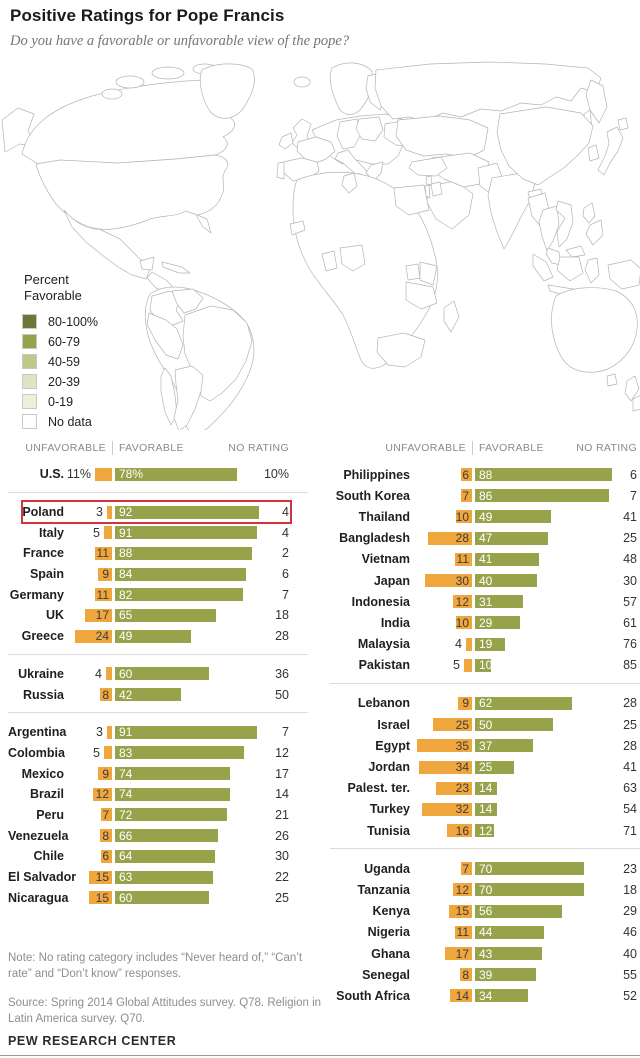 The width and height of the screenshot is (640, 1058). I want to click on no-rating-value: 6, so click(633, 474).